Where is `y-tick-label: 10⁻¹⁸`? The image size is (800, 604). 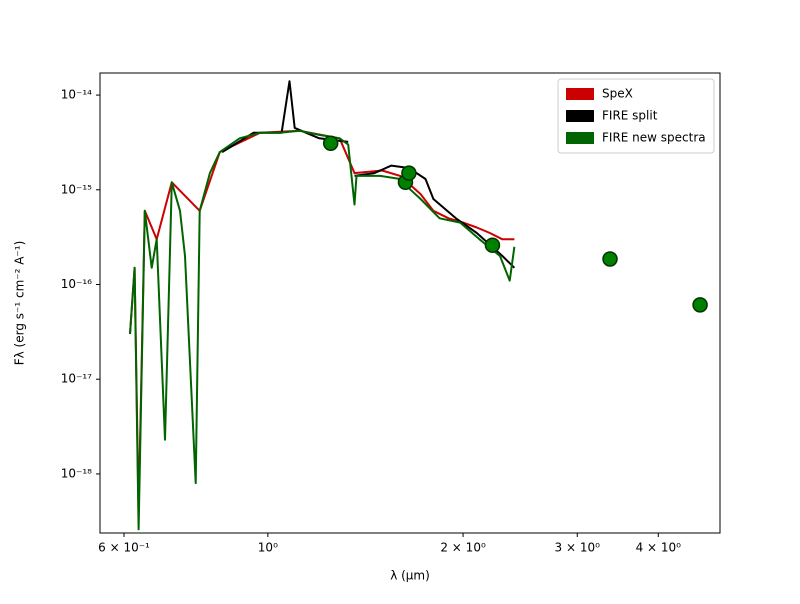 y-tick-label: 10⁻¹⁸ is located at coordinates (76, 473).